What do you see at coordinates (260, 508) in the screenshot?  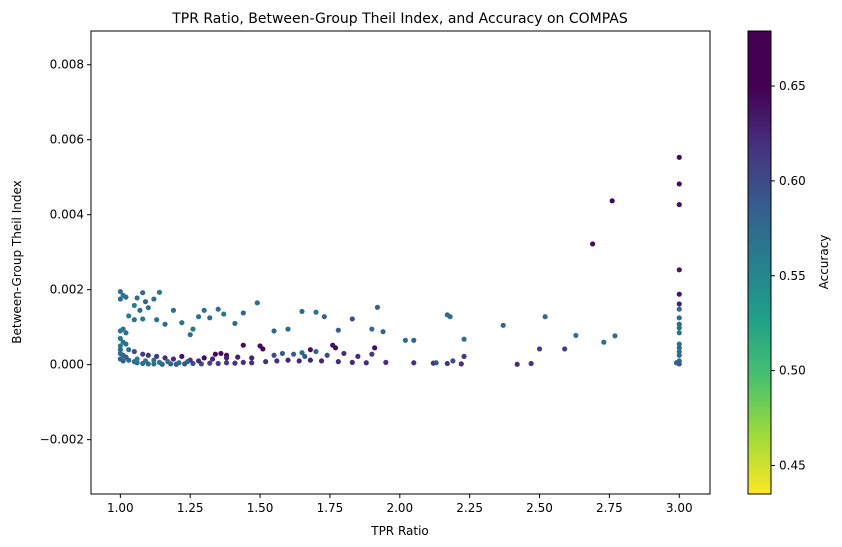 I see `x-tick-label: 1.50` at bounding box center [260, 508].